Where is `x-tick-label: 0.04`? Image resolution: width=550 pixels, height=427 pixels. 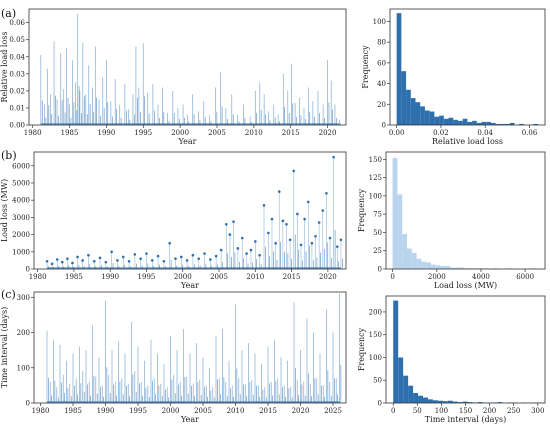
x-tick-label: 0.04 is located at coordinates (485, 133).